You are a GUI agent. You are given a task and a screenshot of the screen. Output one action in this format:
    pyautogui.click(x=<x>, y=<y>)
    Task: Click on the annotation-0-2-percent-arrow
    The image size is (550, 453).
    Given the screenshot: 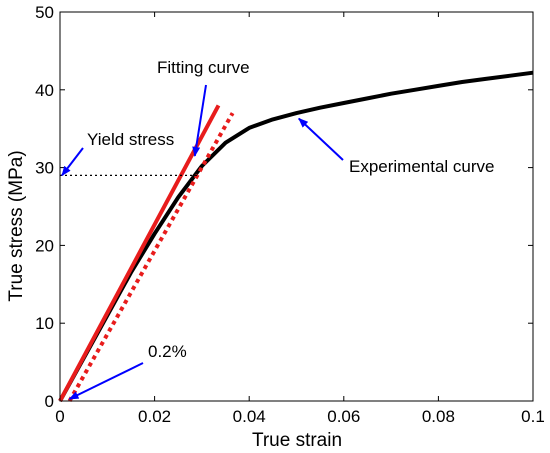 What is the action you would take?
    pyautogui.click(x=106, y=381)
    